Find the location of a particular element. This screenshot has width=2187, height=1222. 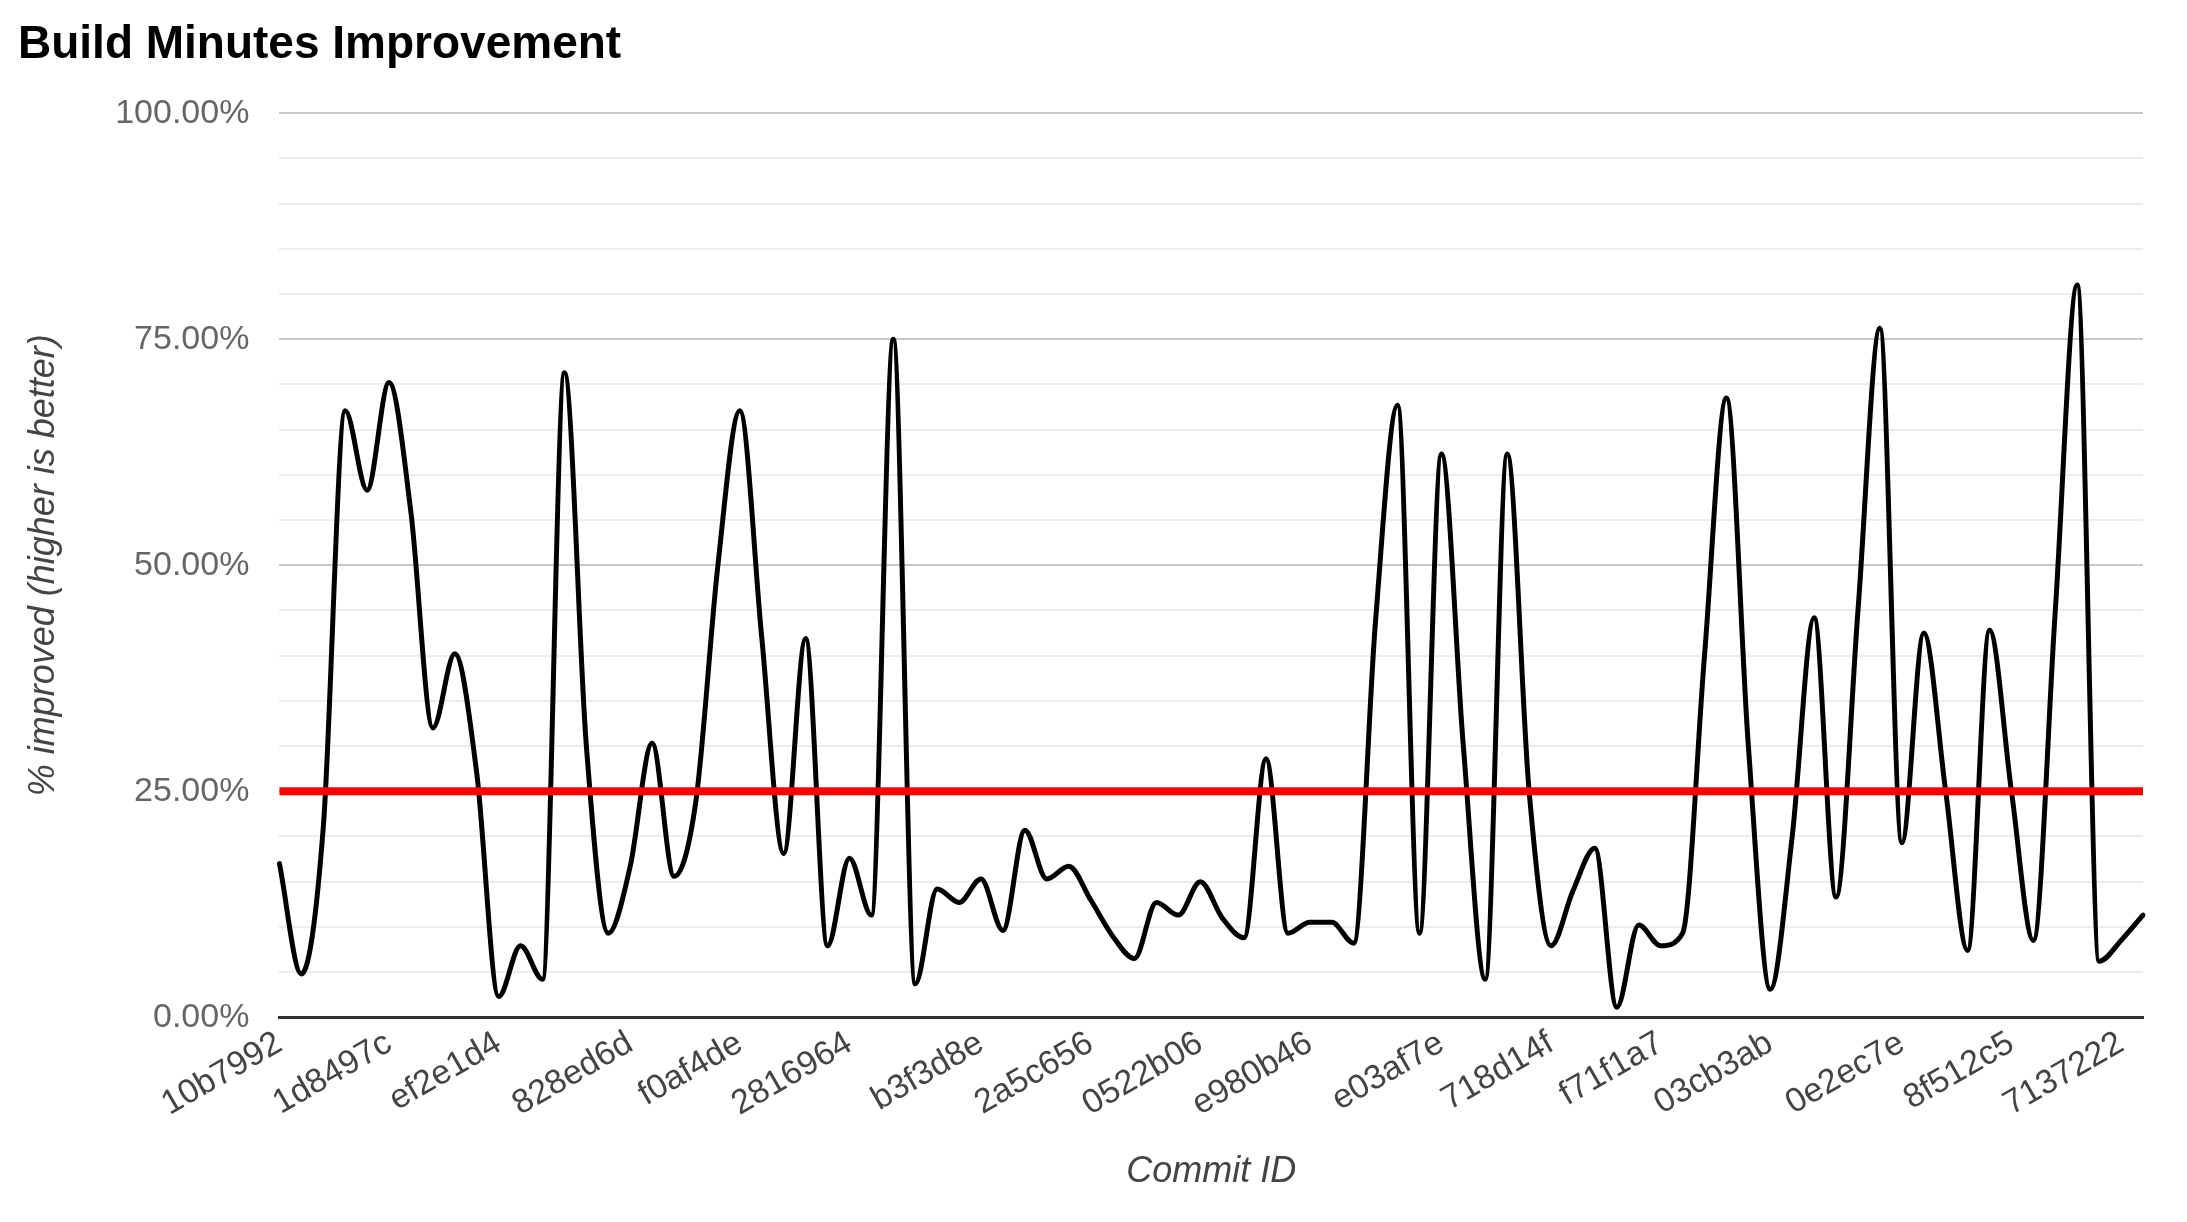

y-tick-label: 100.00% is located at coordinates (182, 110).